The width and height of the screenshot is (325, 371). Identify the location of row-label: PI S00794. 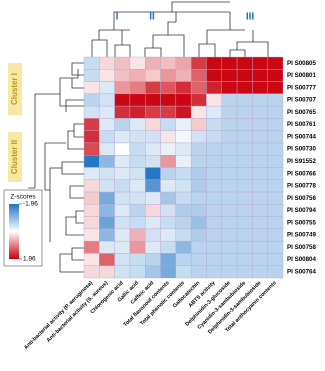
(301, 210).